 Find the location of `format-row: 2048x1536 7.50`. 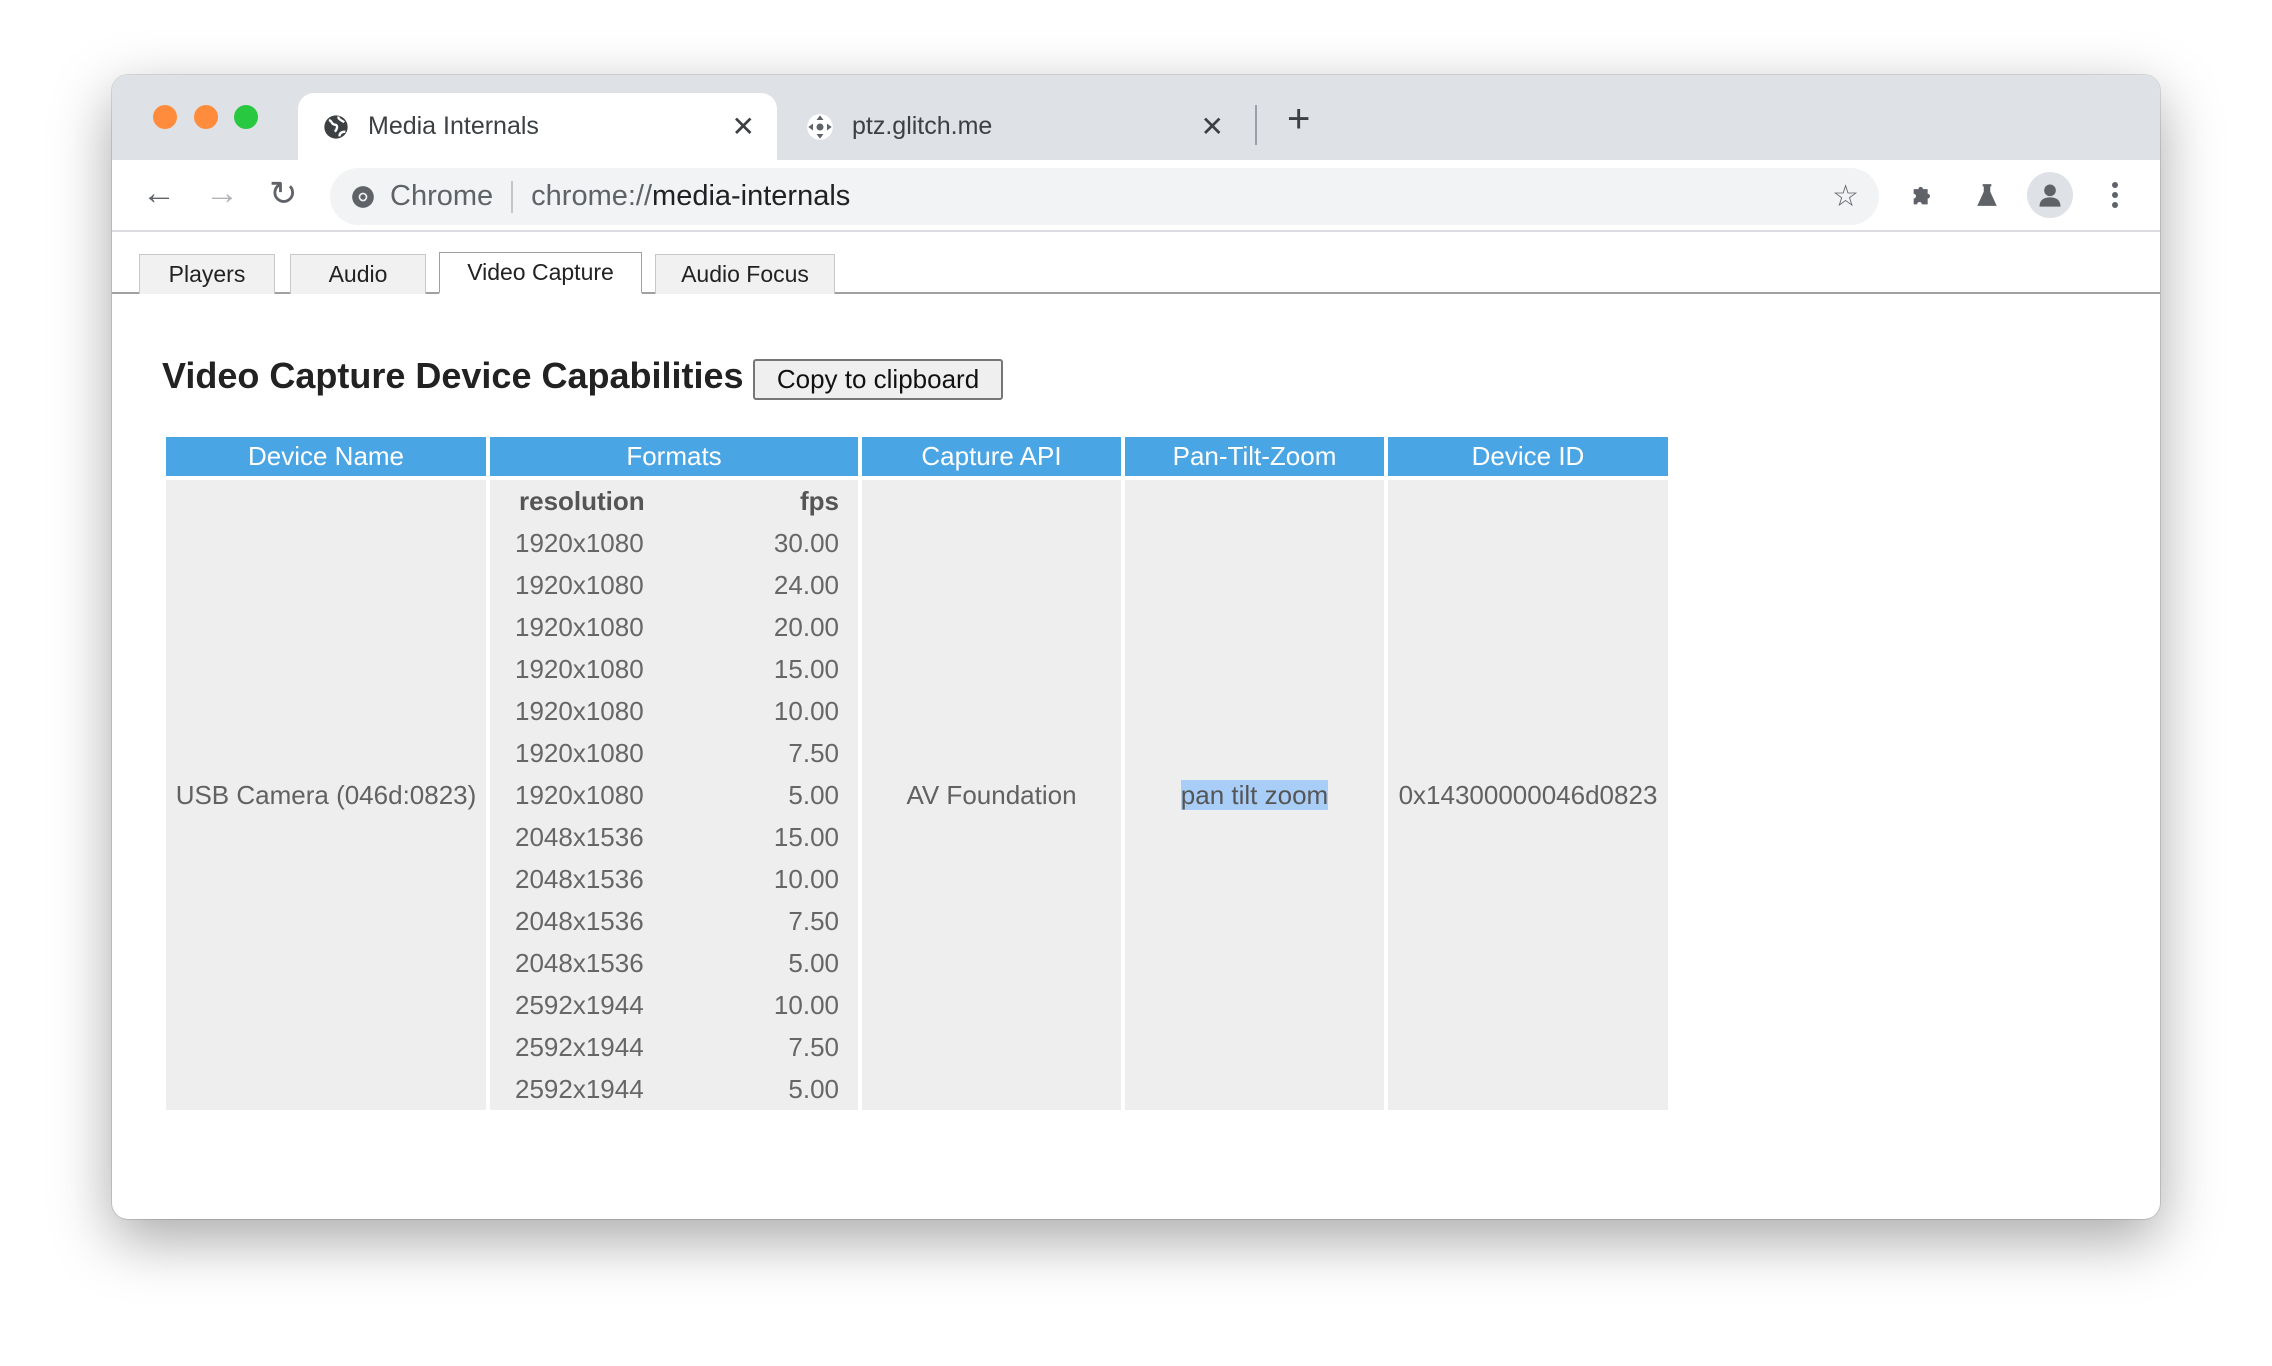

format-row: 2048x1536 7.50 is located at coordinates (674, 921).